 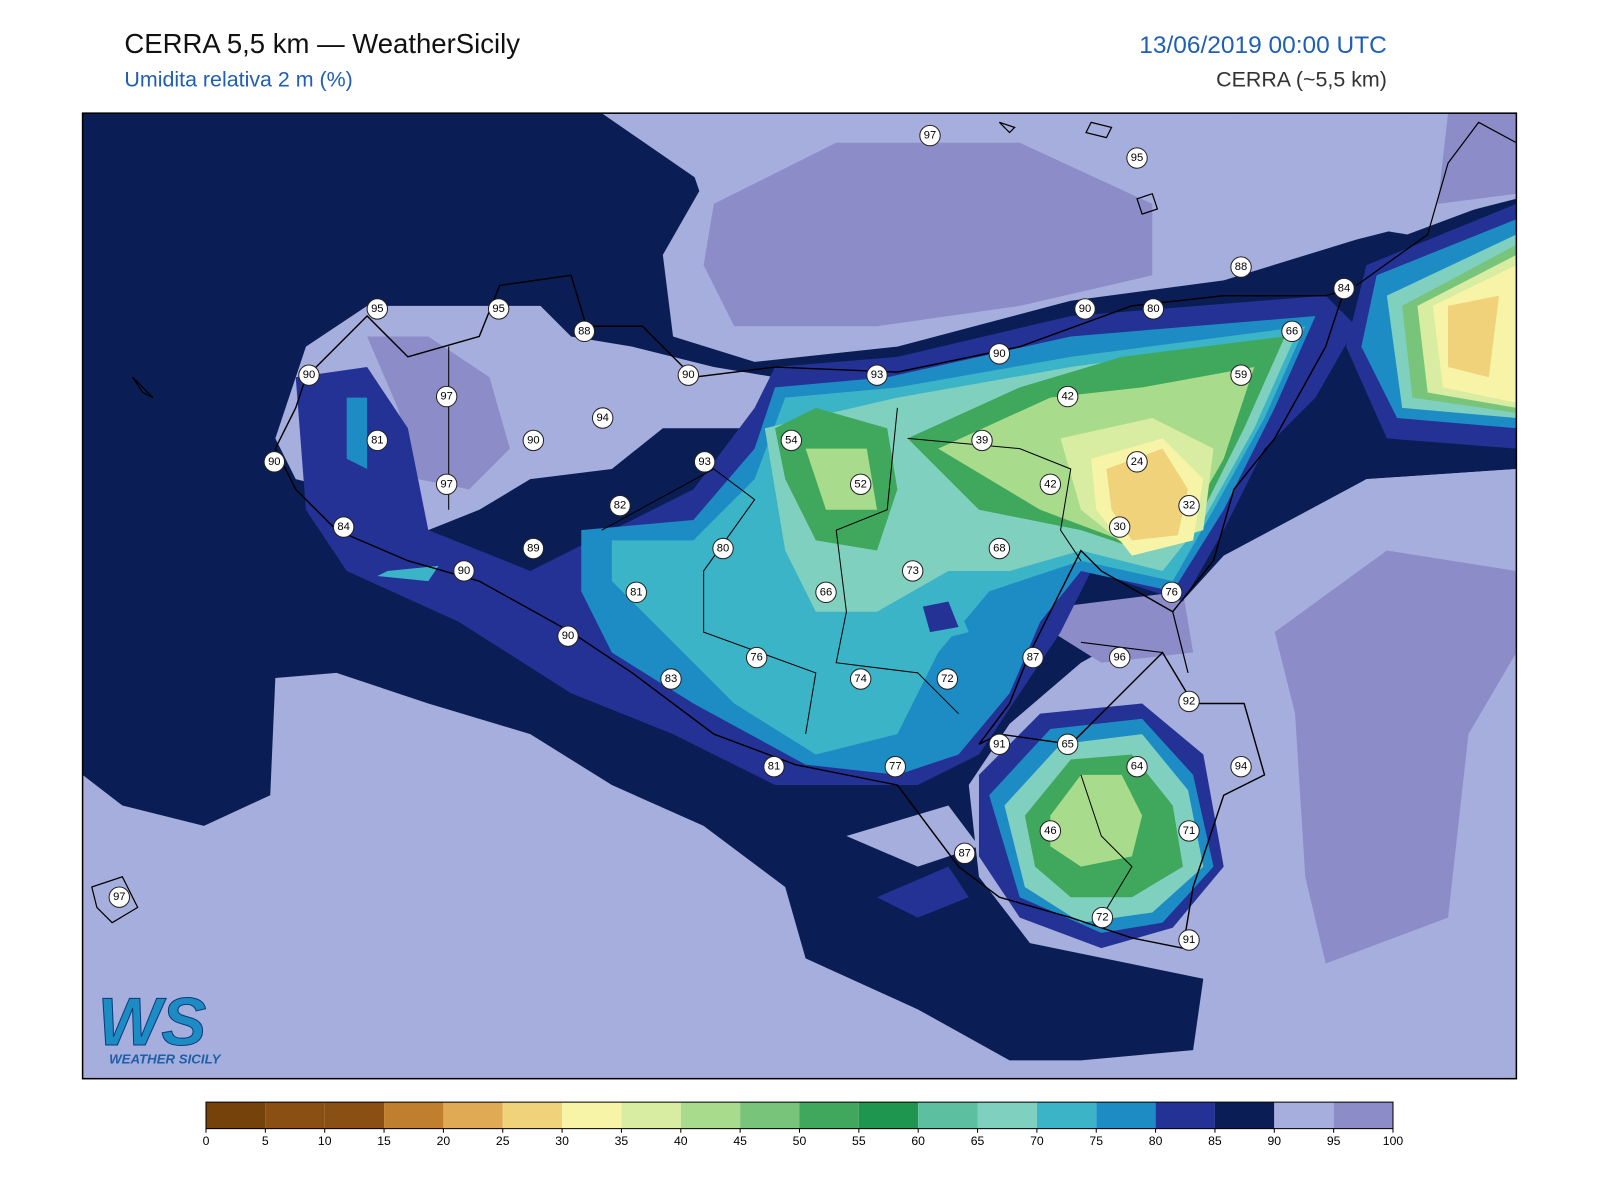 What do you see at coordinates (860, 679) in the screenshot?
I see `station-value: 74` at bounding box center [860, 679].